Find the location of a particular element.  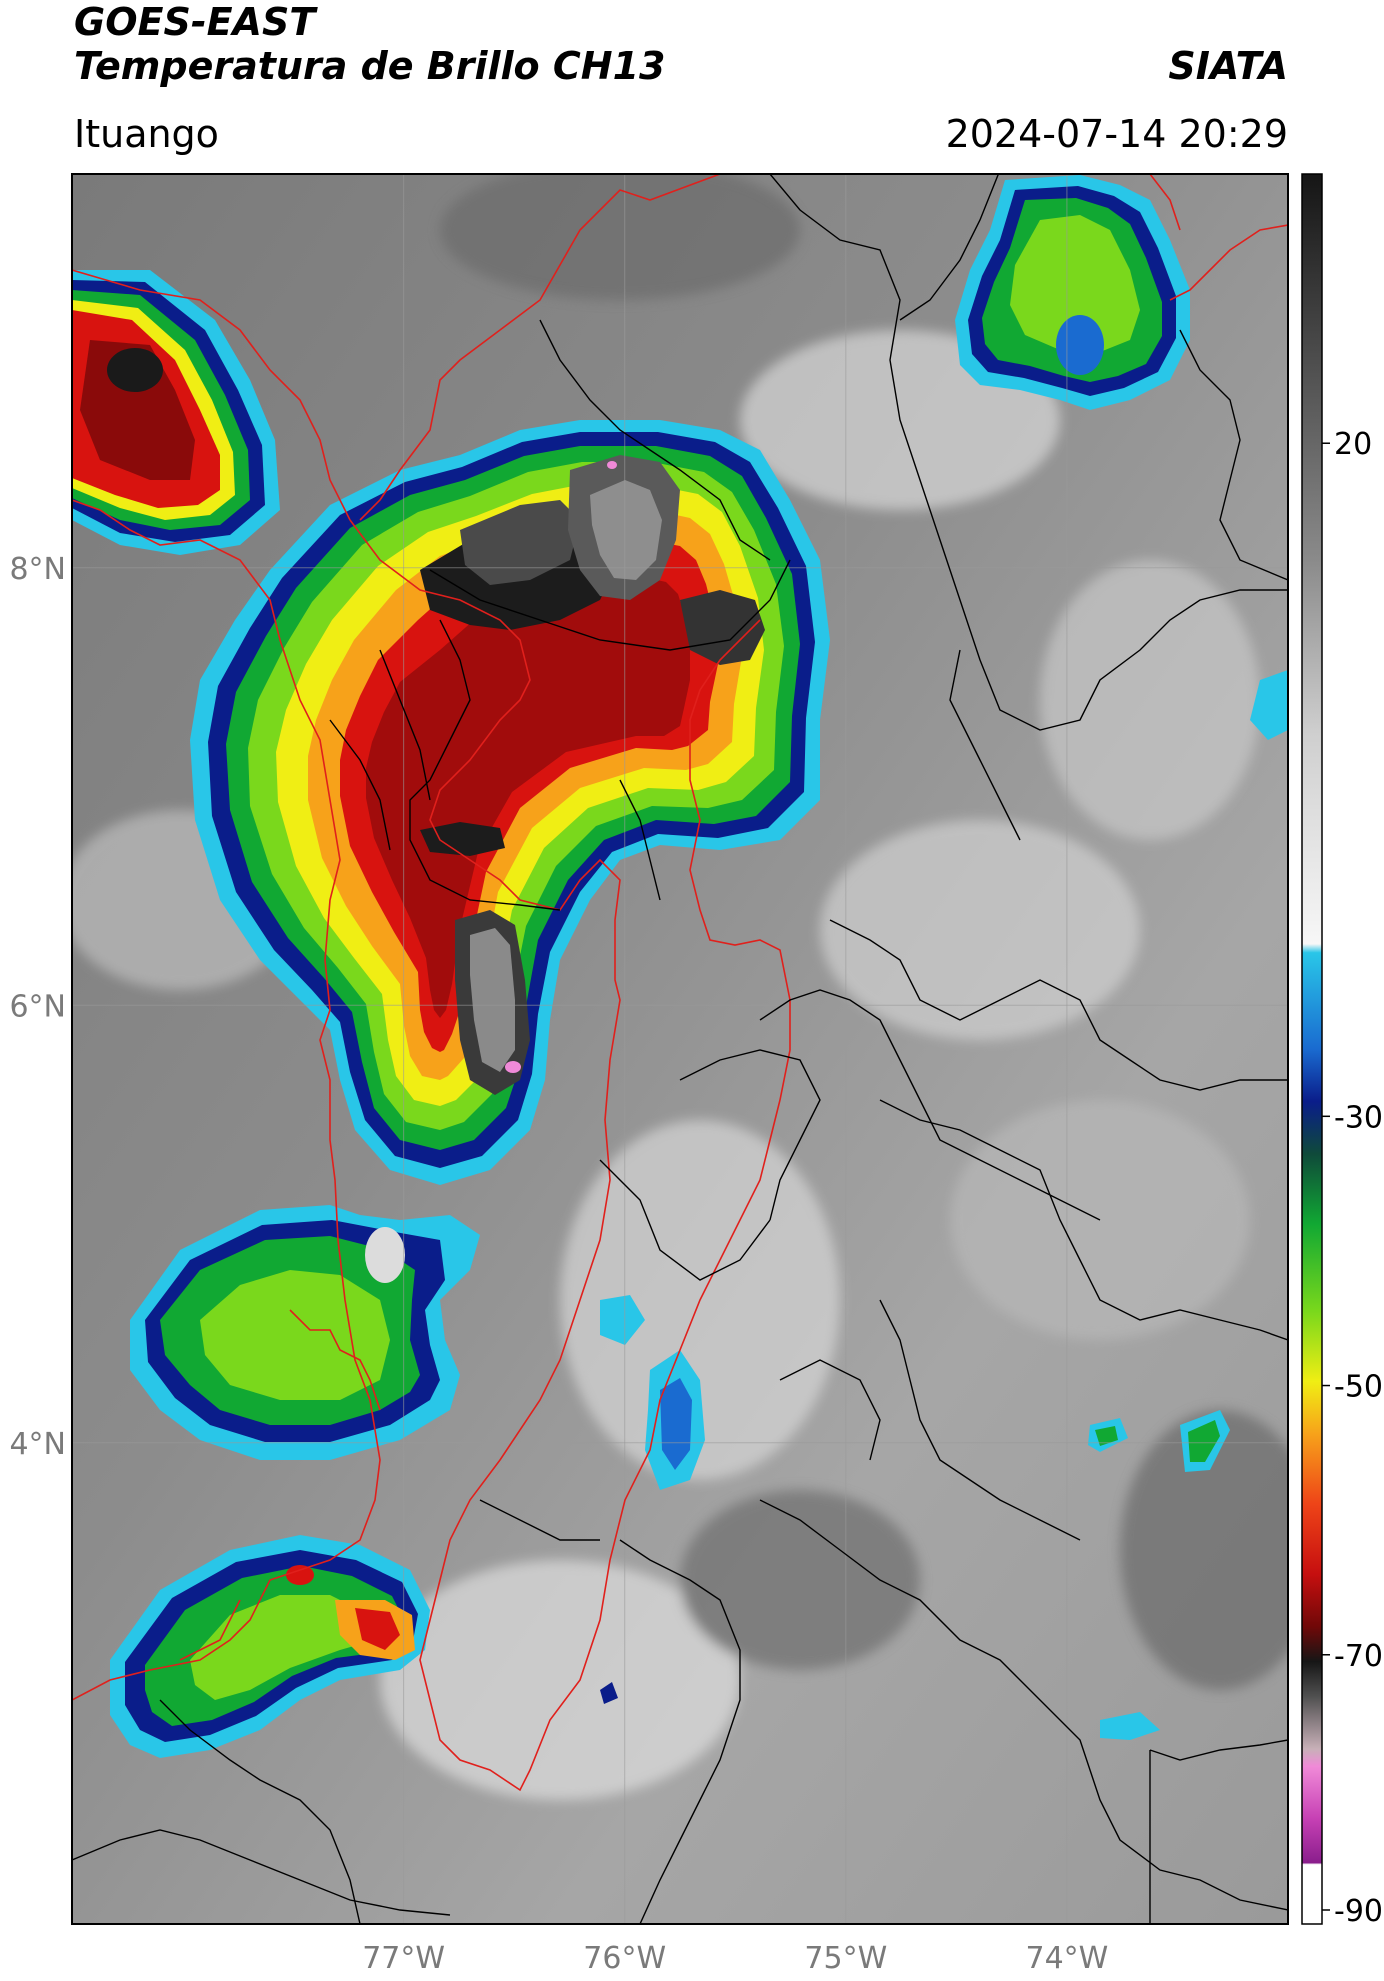

lon-tick-label: 76°W is located at coordinates (624, 1958).